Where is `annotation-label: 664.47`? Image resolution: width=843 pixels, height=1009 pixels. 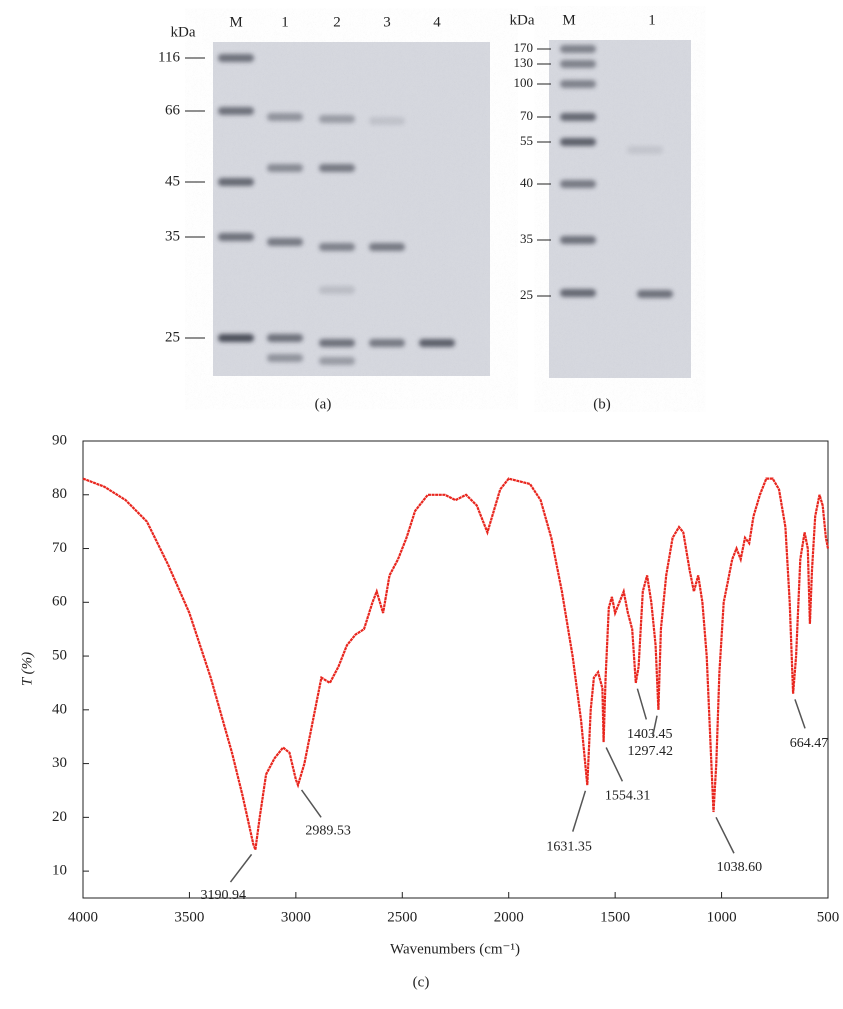 annotation-label: 664.47 is located at coordinates (809, 743).